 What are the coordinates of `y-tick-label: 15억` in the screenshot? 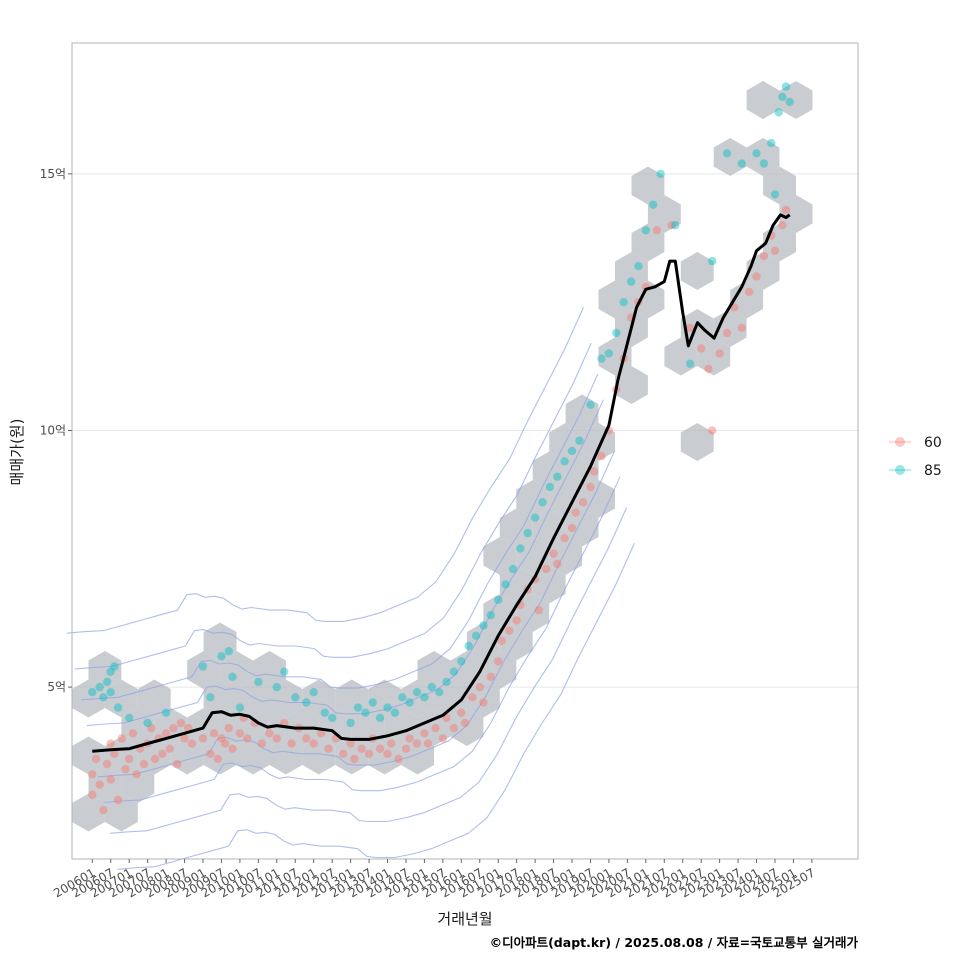 It's located at (53, 174).